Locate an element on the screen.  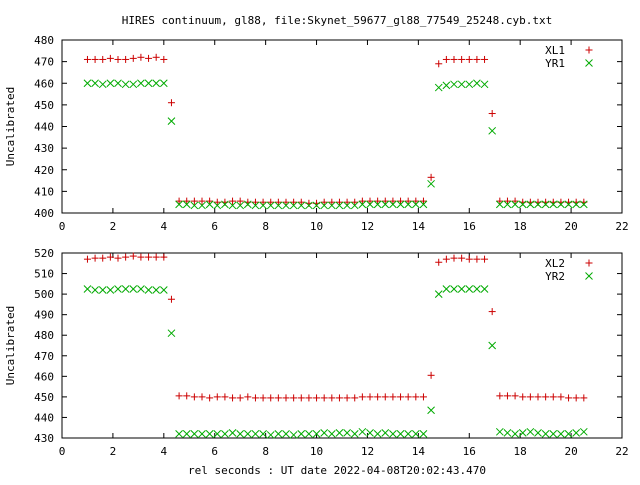
legend-label: YR1 is located at coordinates (555, 63).